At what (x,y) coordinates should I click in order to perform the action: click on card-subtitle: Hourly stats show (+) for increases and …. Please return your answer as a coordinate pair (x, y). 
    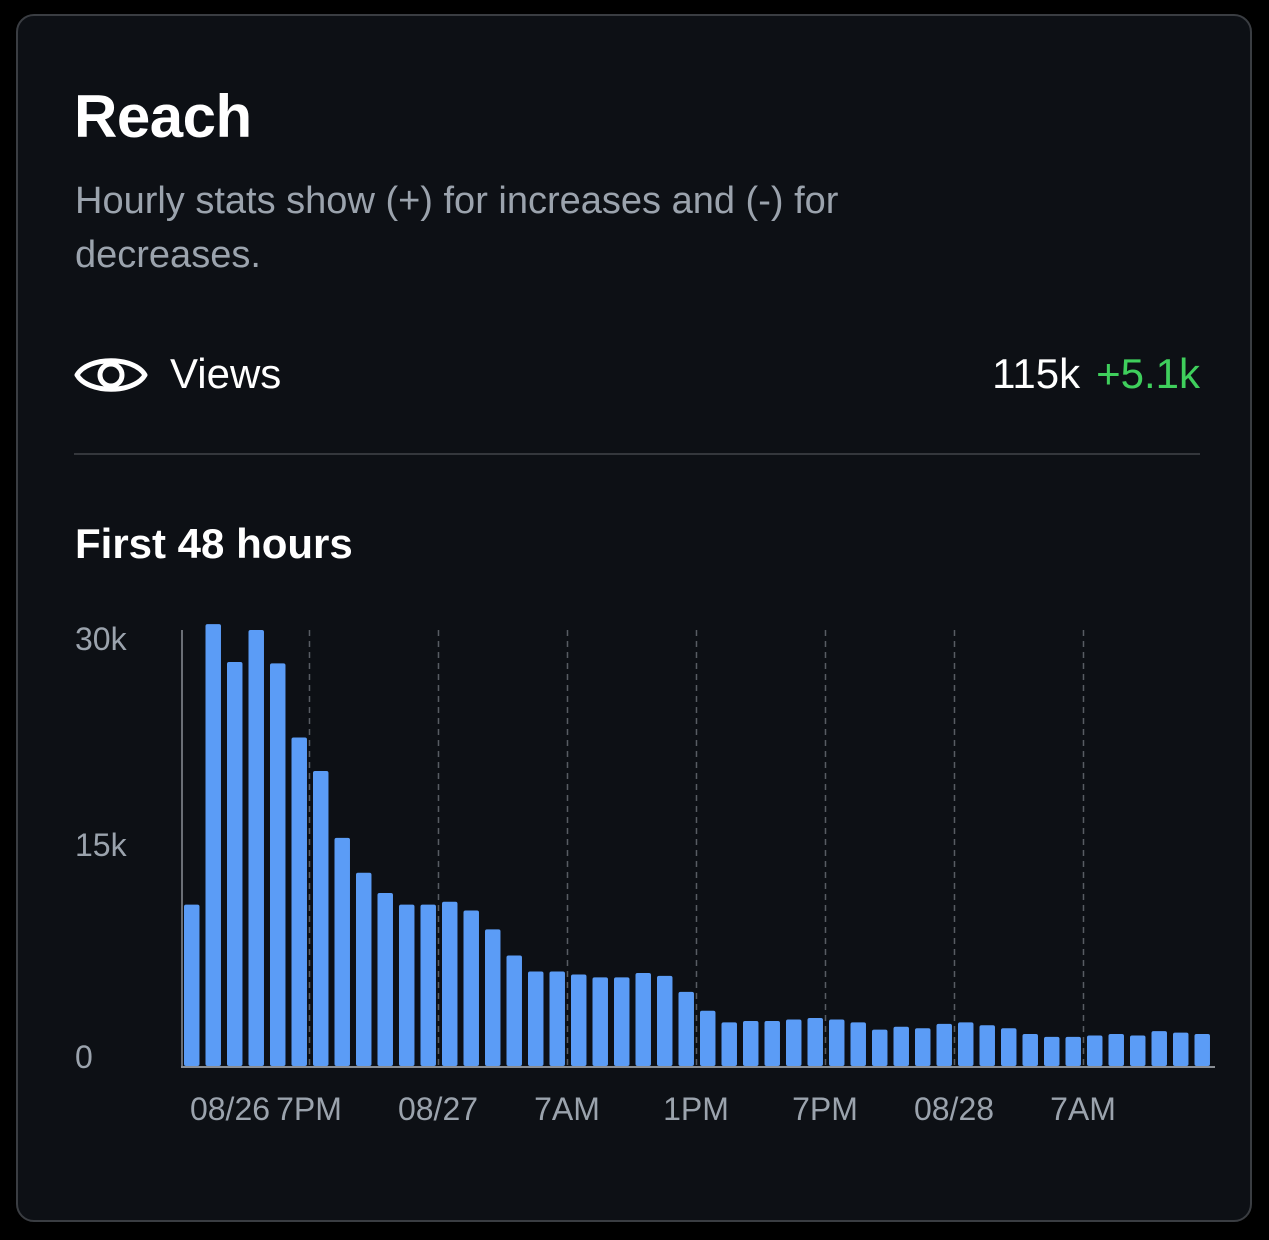
    Looking at the image, I should click on (457, 228).